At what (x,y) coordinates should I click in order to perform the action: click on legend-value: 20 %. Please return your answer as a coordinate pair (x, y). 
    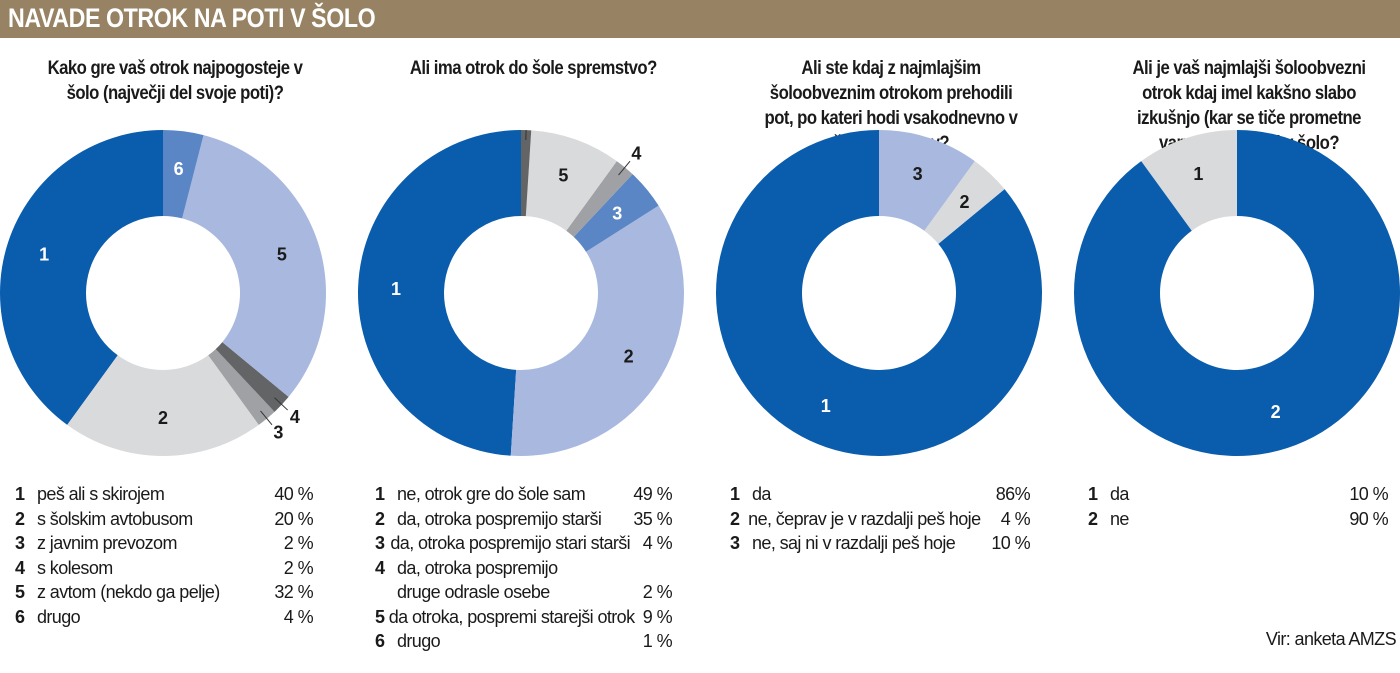
    Looking at the image, I should click on (293, 518).